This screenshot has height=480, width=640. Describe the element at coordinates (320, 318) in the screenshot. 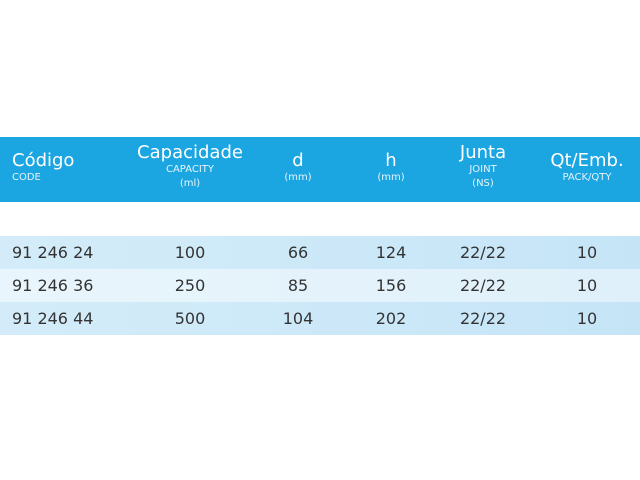

I see `table-row: 91 246 44 500 104 202 22/22 10` at that location.